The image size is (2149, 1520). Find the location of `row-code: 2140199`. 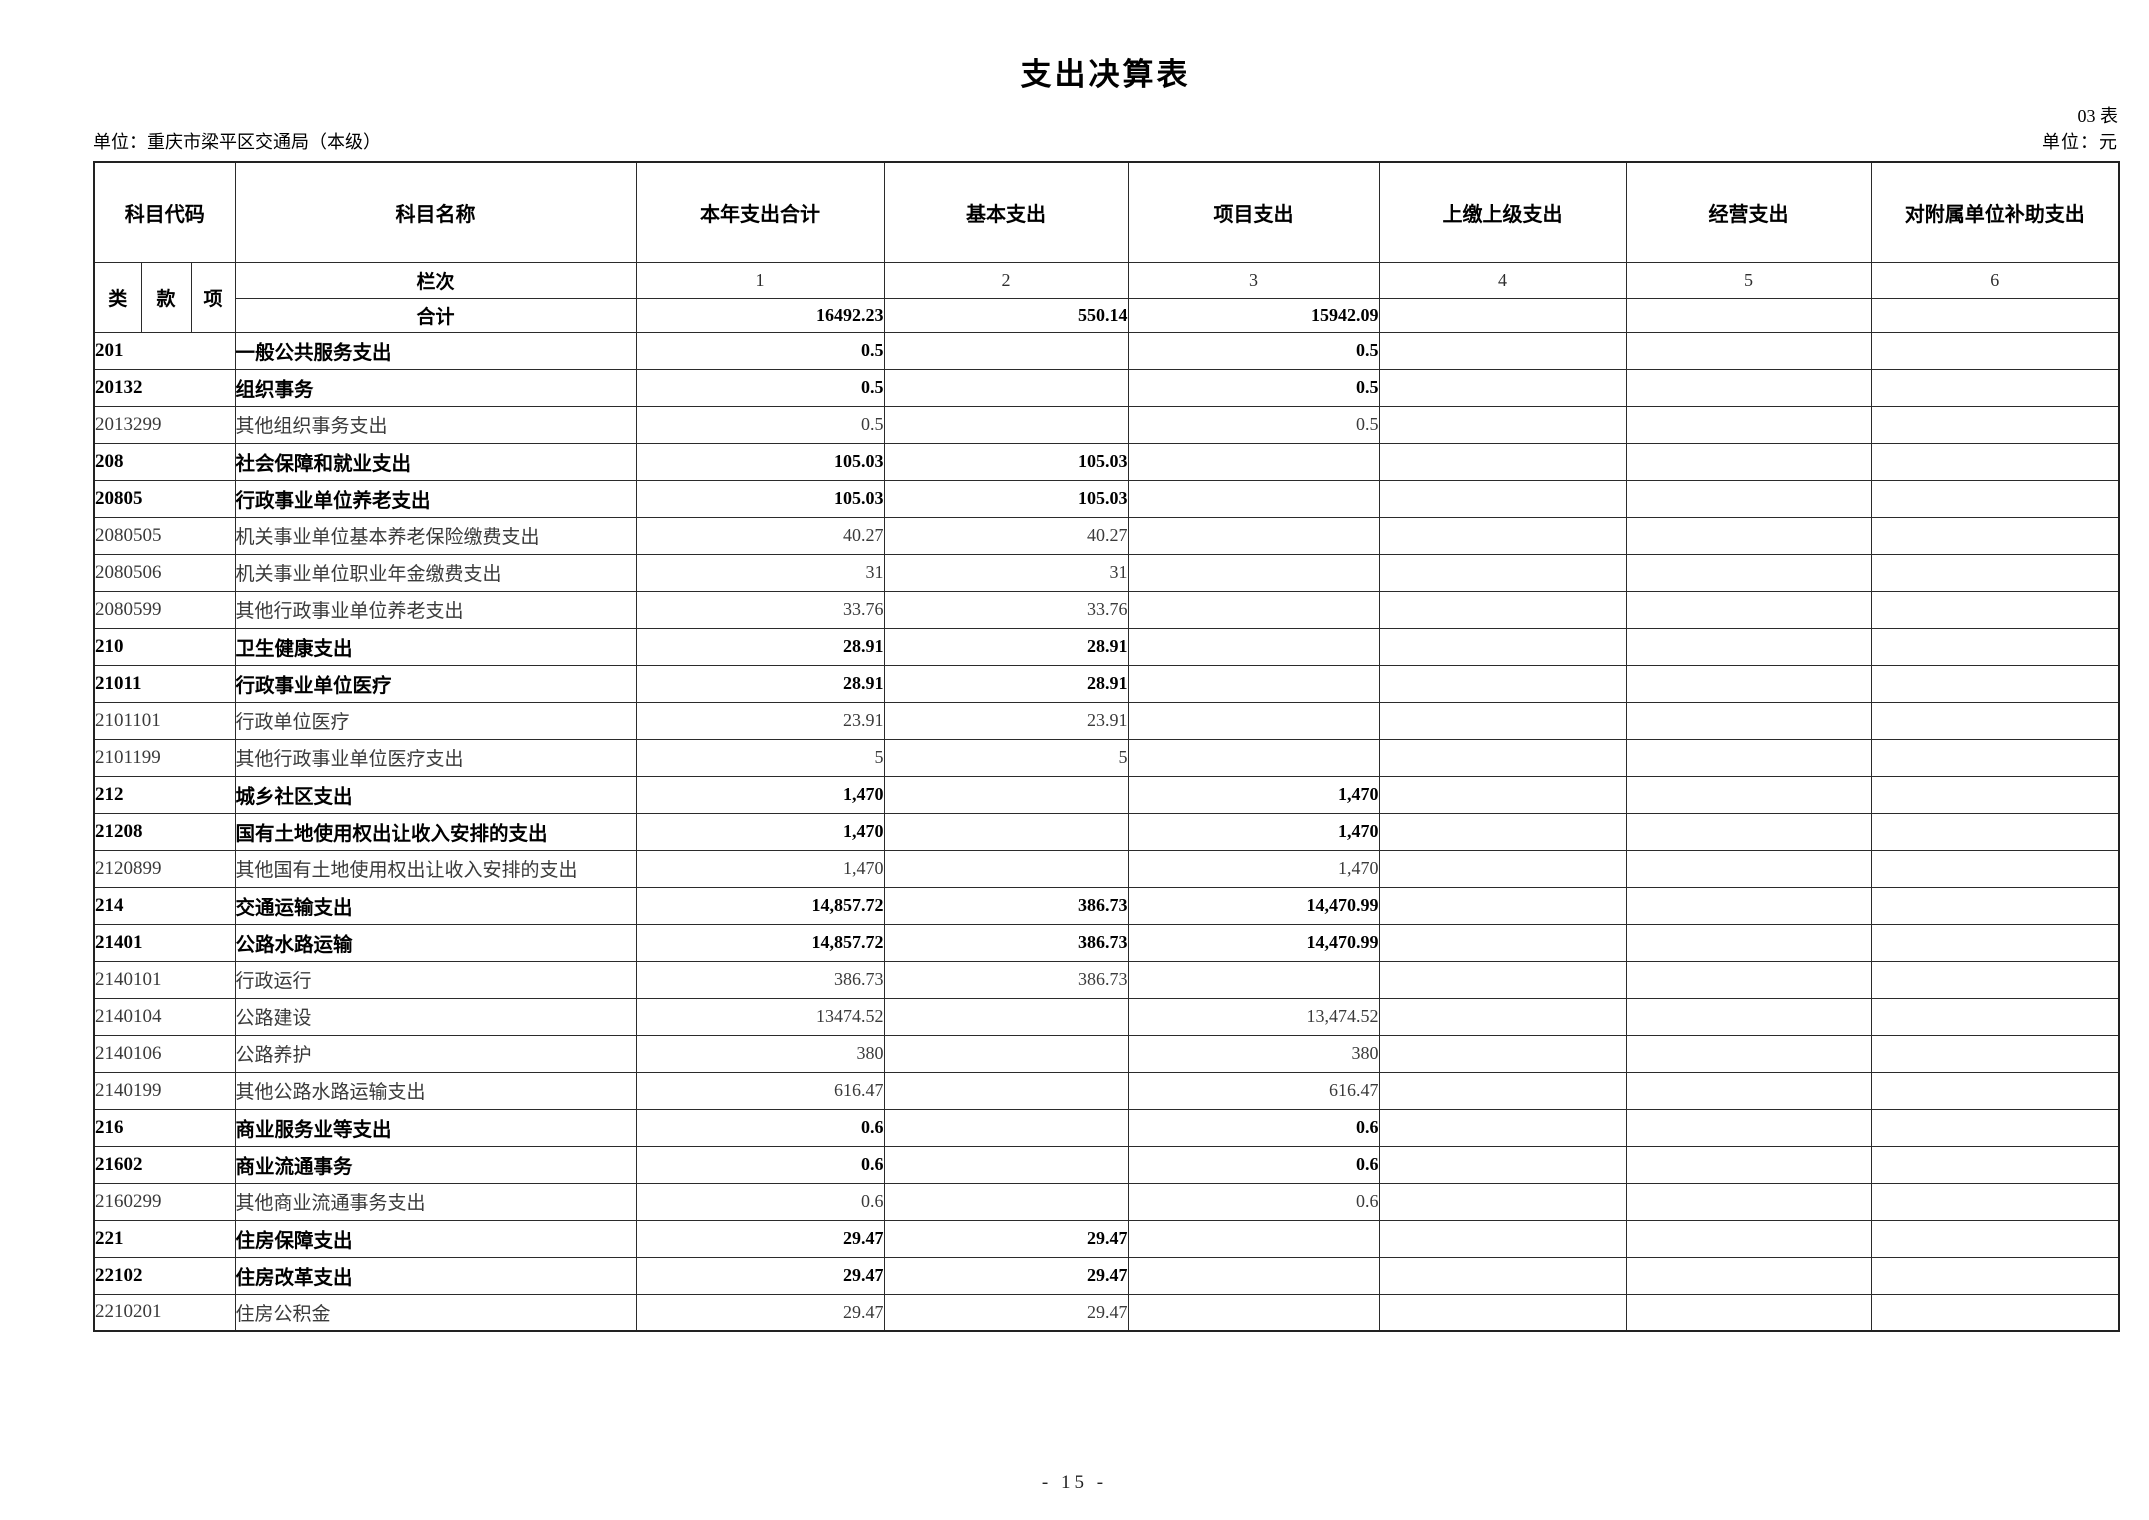

row-code: 2140199 is located at coordinates (164, 1090).